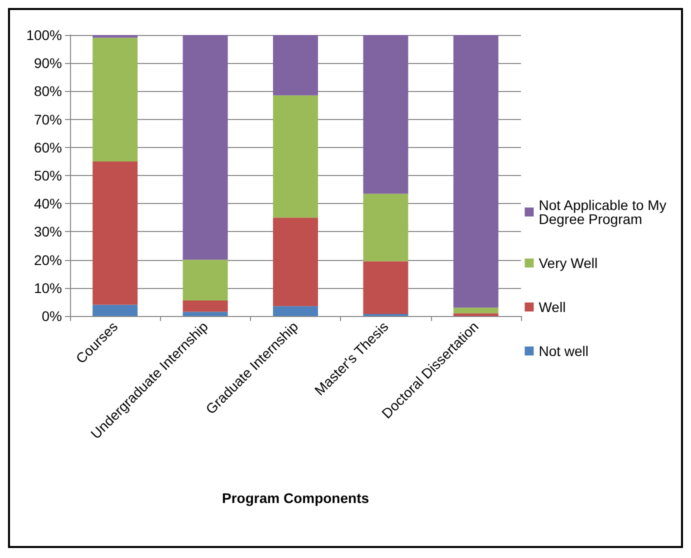 The width and height of the screenshot is (691, 558). Describe the element at coordinates (604, 212) in the screenshot. I see `legend-label: Not Applicable to My Degree Program` at that location.